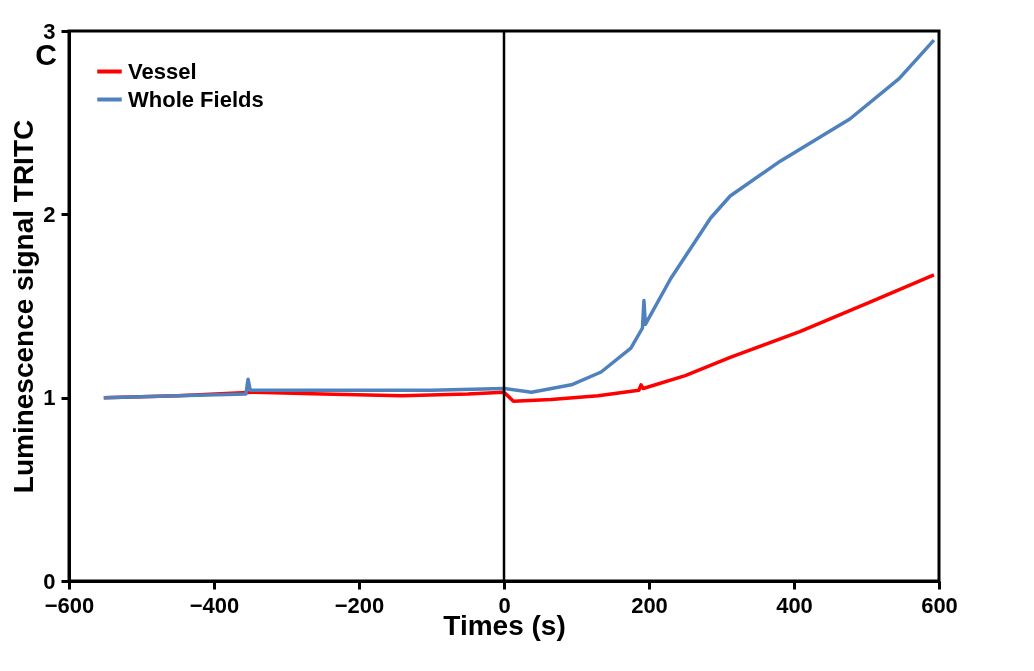  What do you see at coordinates (196, 99) in the screenshot?
I see `legend-label: Whole Fields` at bounding box center [196, 99].